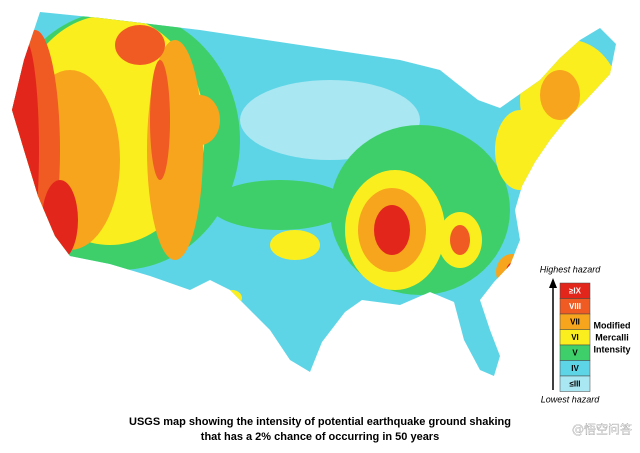 Image resolution: width=640 pixels, height=453 pixels. What do you see at coordinates (575, 368) in the screenshot?
I see `legend-level-label: IV` at bounding box center [575, 368].